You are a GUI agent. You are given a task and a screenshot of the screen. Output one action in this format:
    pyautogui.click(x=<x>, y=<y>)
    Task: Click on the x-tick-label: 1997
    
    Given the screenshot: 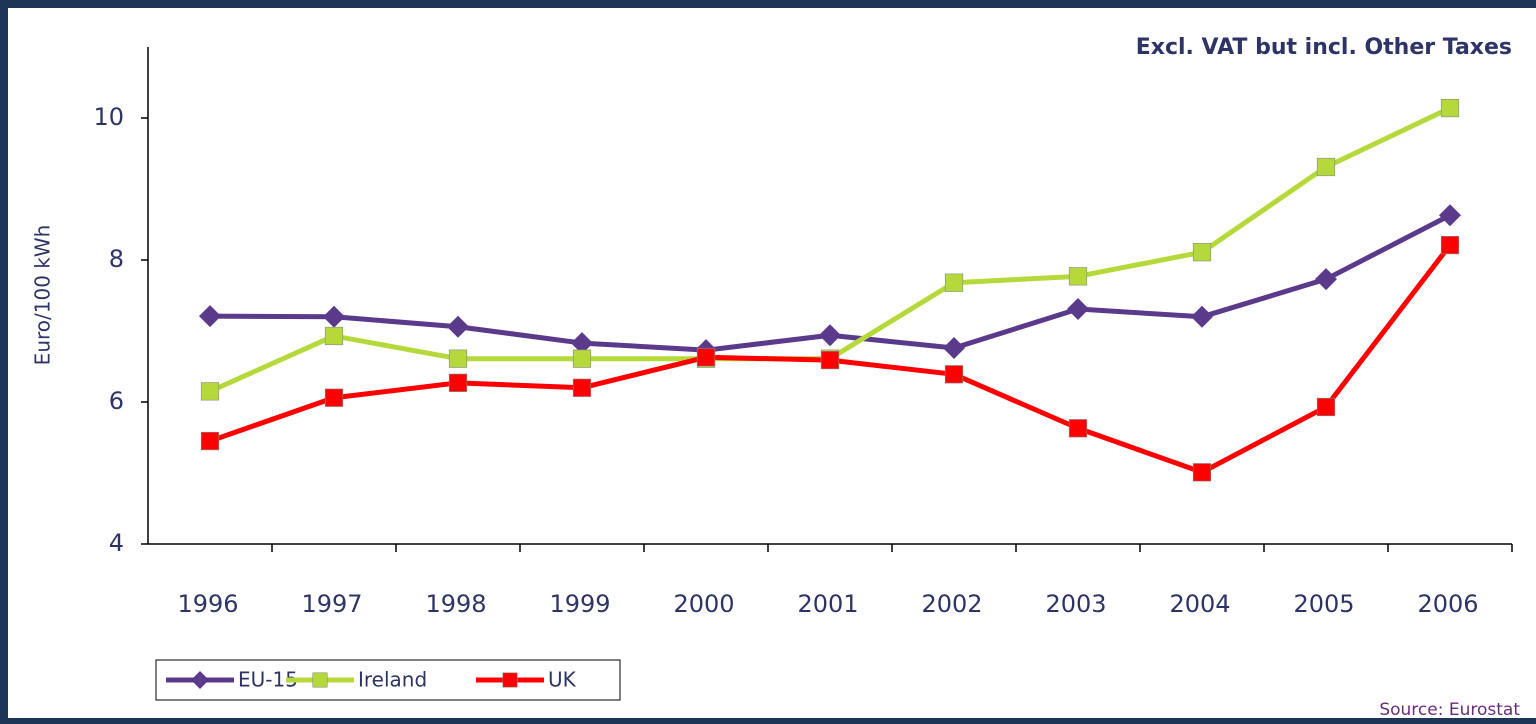 What is the action you would take?
    pyautogui.click(x=331, y=604)
    